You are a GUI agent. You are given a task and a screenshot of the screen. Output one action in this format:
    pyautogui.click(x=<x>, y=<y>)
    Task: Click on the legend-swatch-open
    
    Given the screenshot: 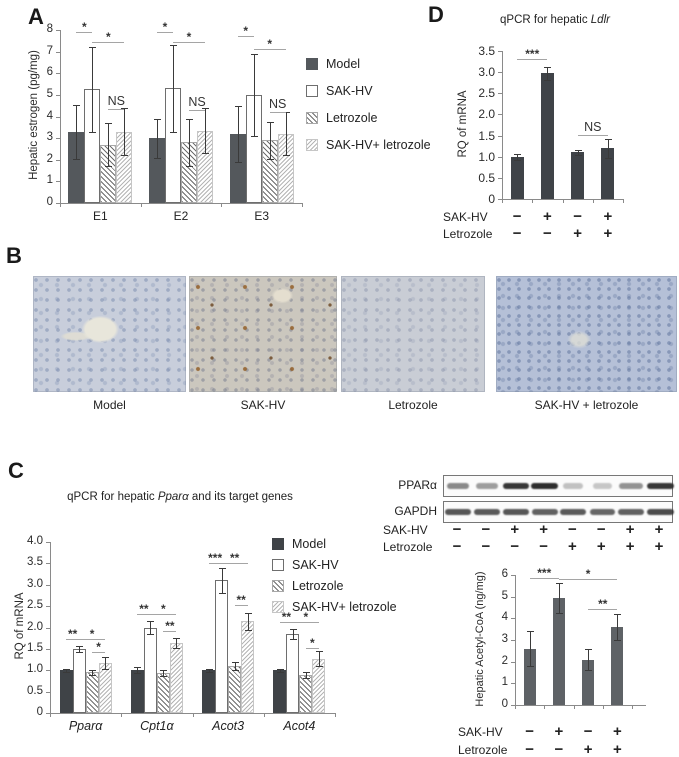 What is the action you would take?
    pyautogui.click(x=278, y=565)
    